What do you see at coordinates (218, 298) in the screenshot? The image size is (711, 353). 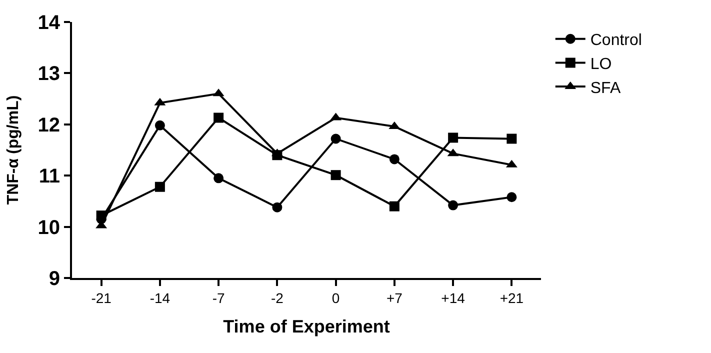 I see `x-tick-label: -7` at bounding box center [218, 298].